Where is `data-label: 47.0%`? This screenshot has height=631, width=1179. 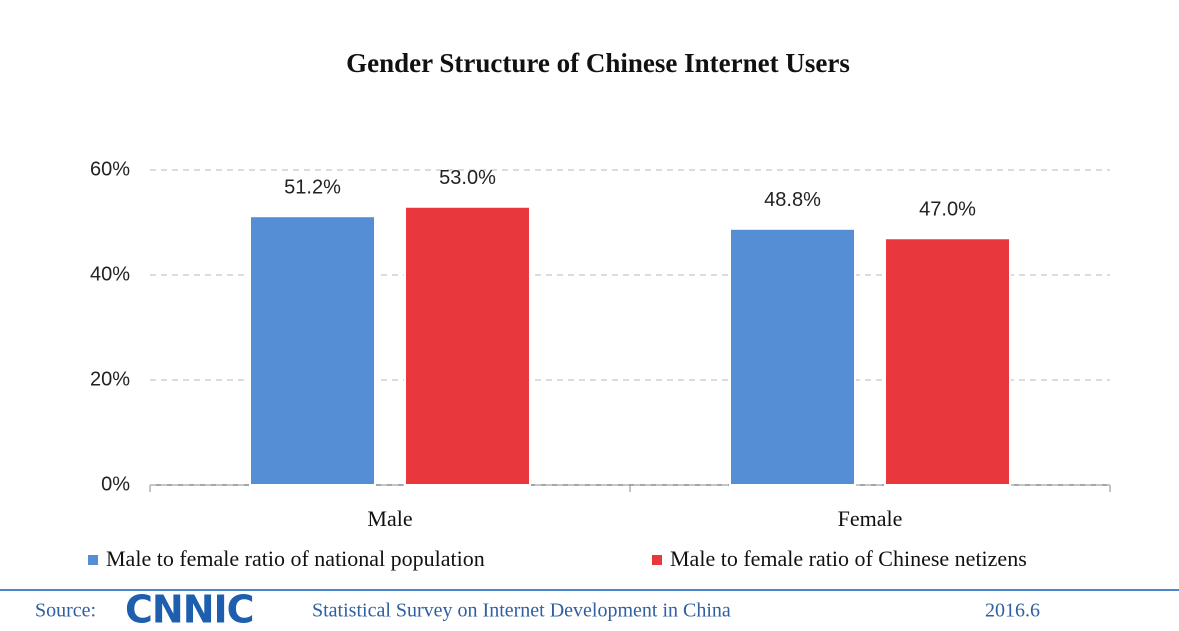 data-label: 47.0% is located at coordinates (947, 210).